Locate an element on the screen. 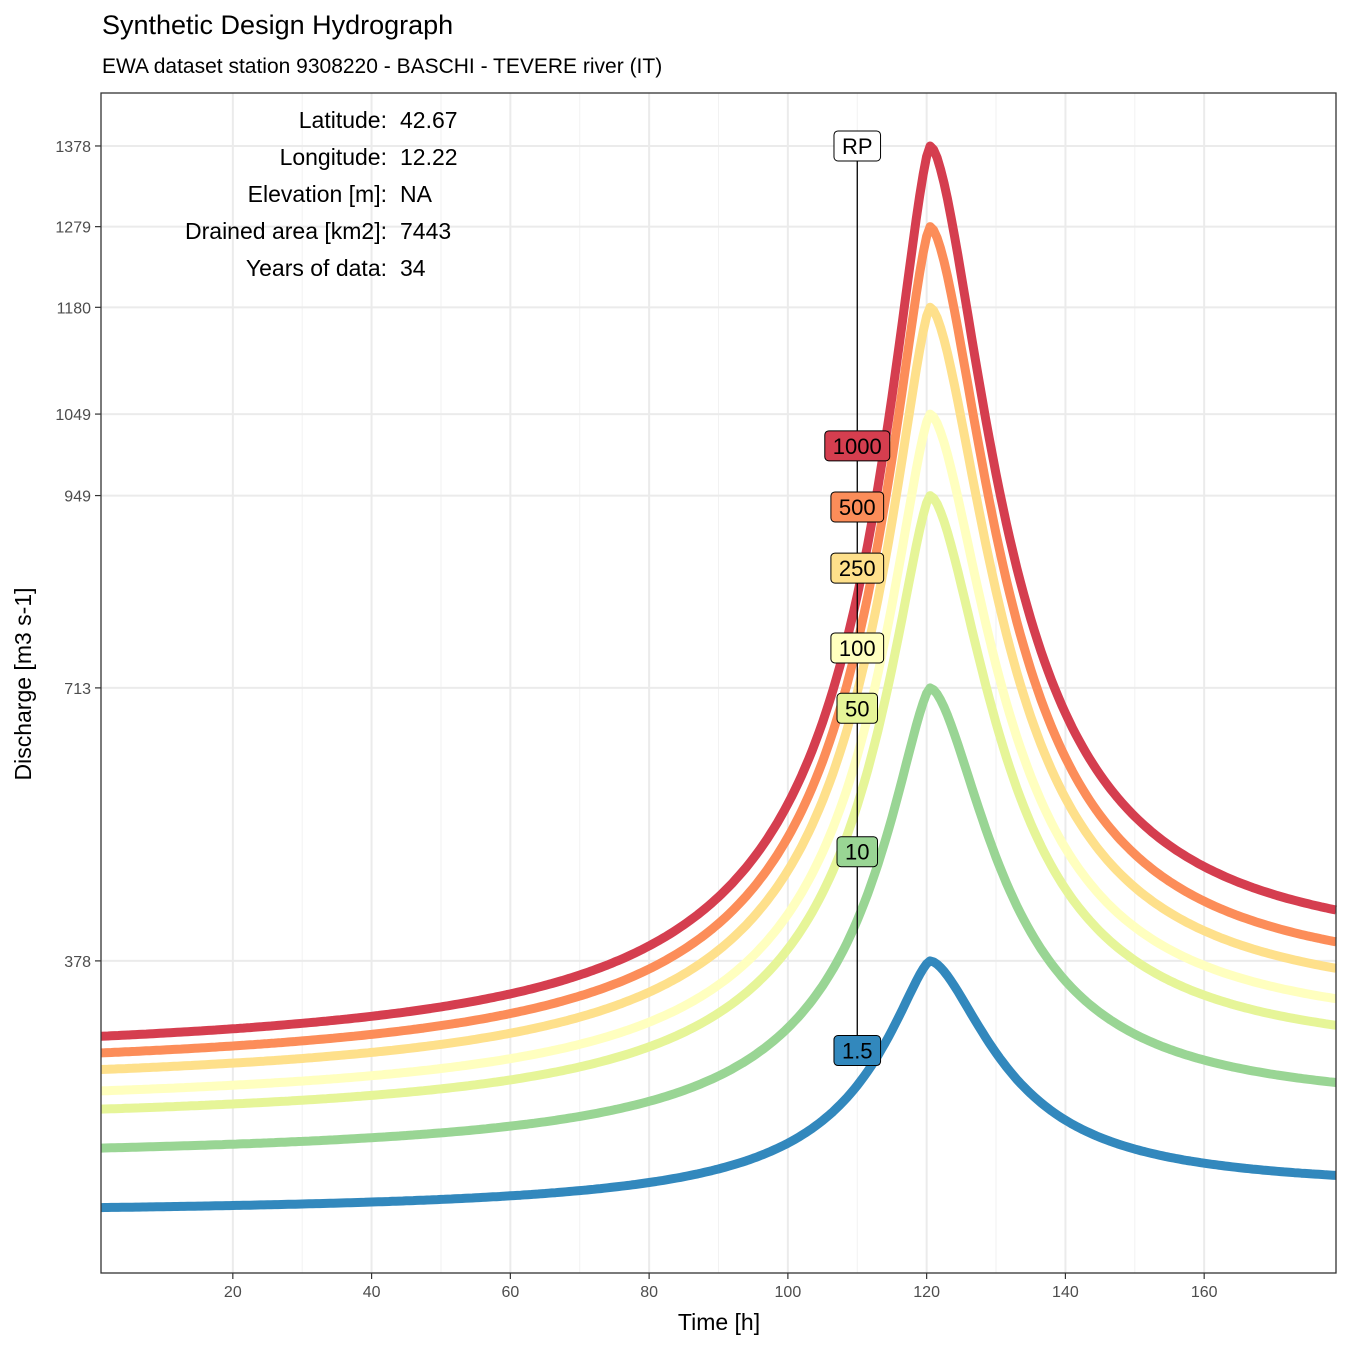 This screenshot has height=1350, width=1350. x-tick-label: 140 is located at coordinates (1065, 1292).